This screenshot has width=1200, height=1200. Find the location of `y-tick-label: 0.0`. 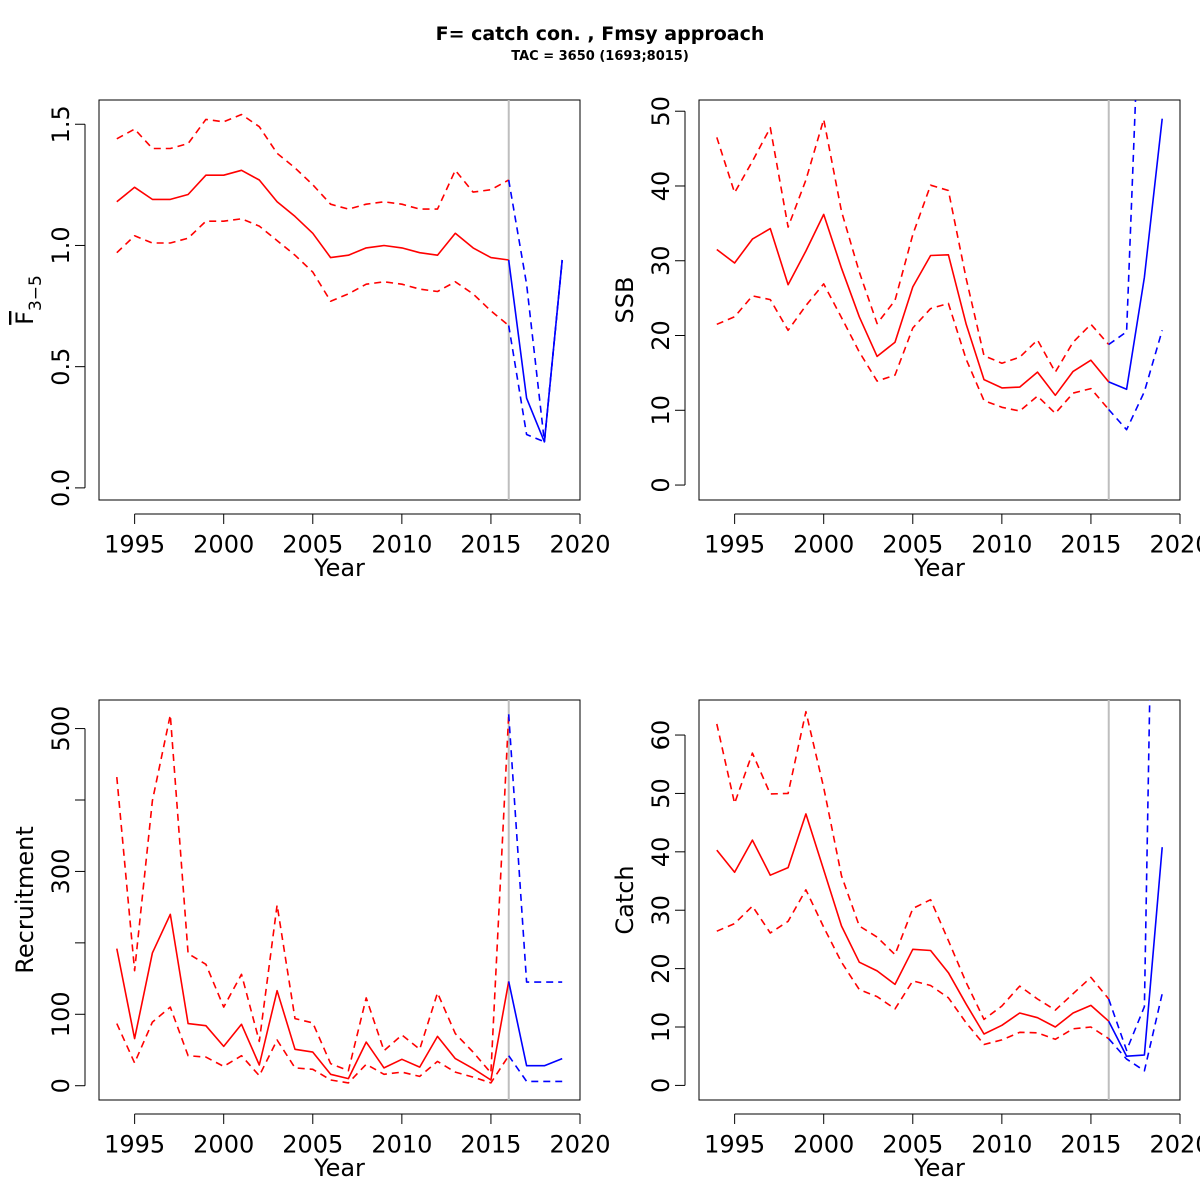

y-tick-label: 0.0 is located at coordinates (61, 488).